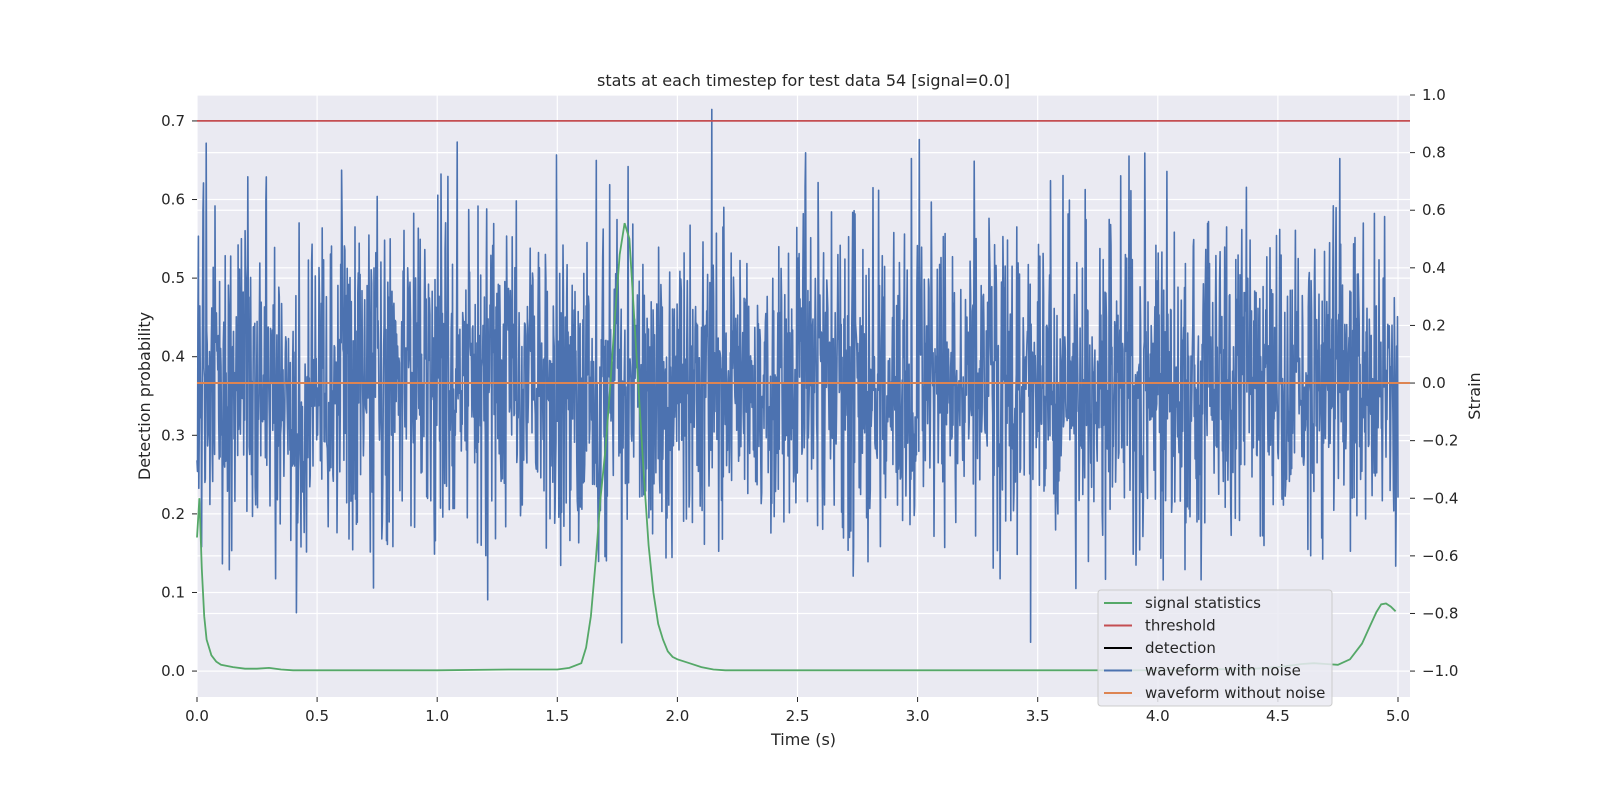 This screenshot has height=800, width=1600. What do you see at coordinates (1235, 693) in the screenshot?
I see `legend-entry: waveform without noise` at bounding box center [1235, 693].